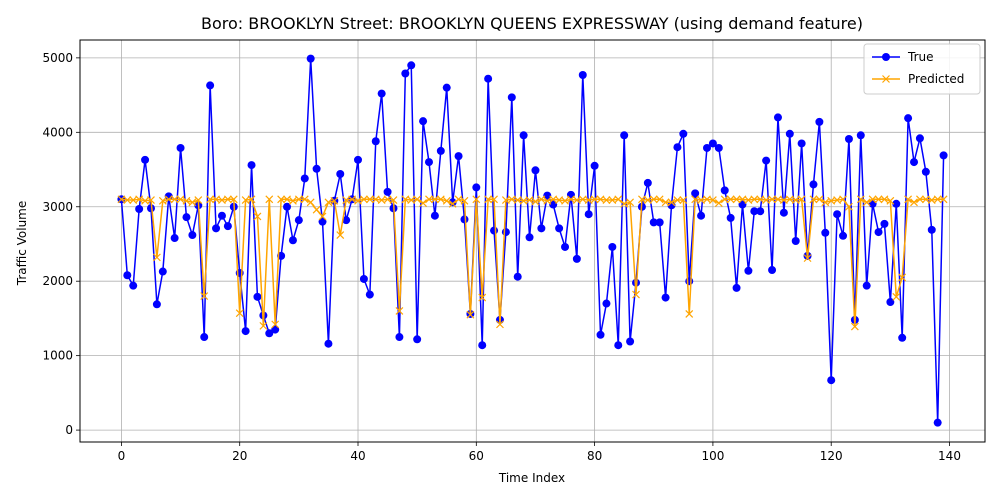 The height and width of the screenshot is (500, 1000). What do you see at coordinates (239, 456) in the screenshot?
I see `x-tick-label: 20` at bounding box center [239, 456].